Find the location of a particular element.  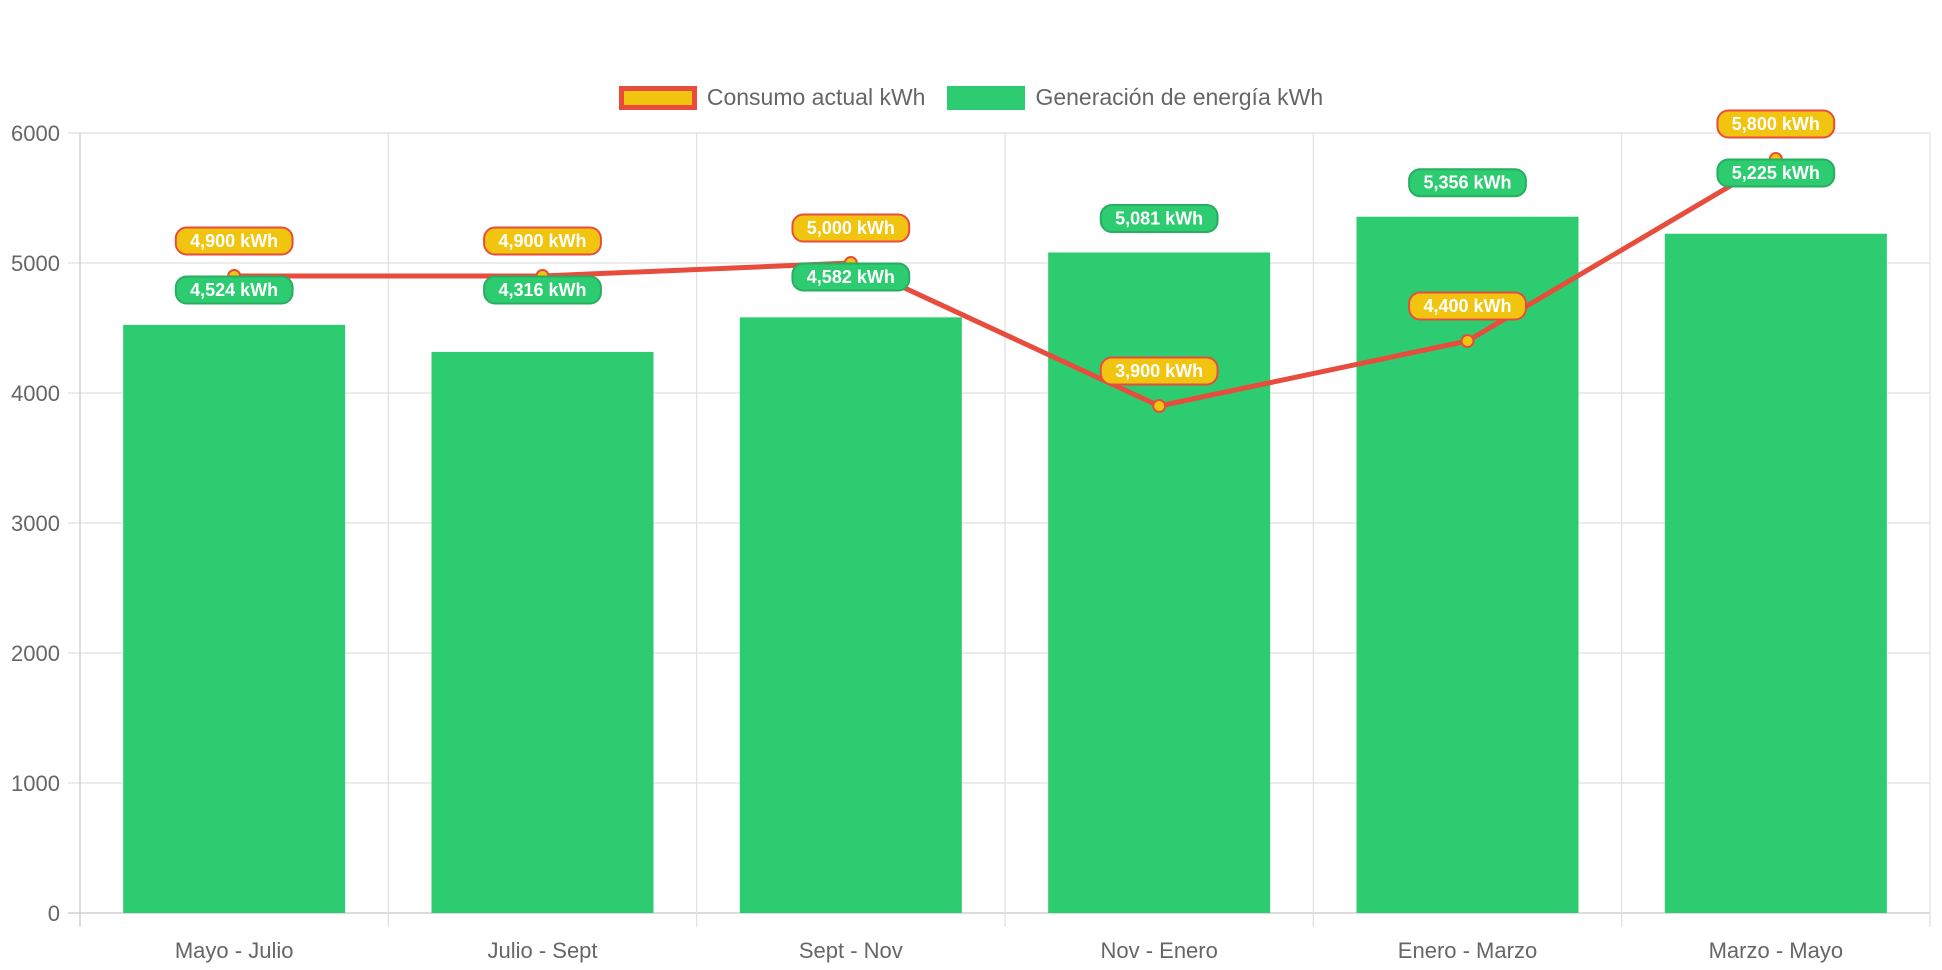

data-label-generacion-text: 5,081 kWh is located at coordinates (1159, 218).